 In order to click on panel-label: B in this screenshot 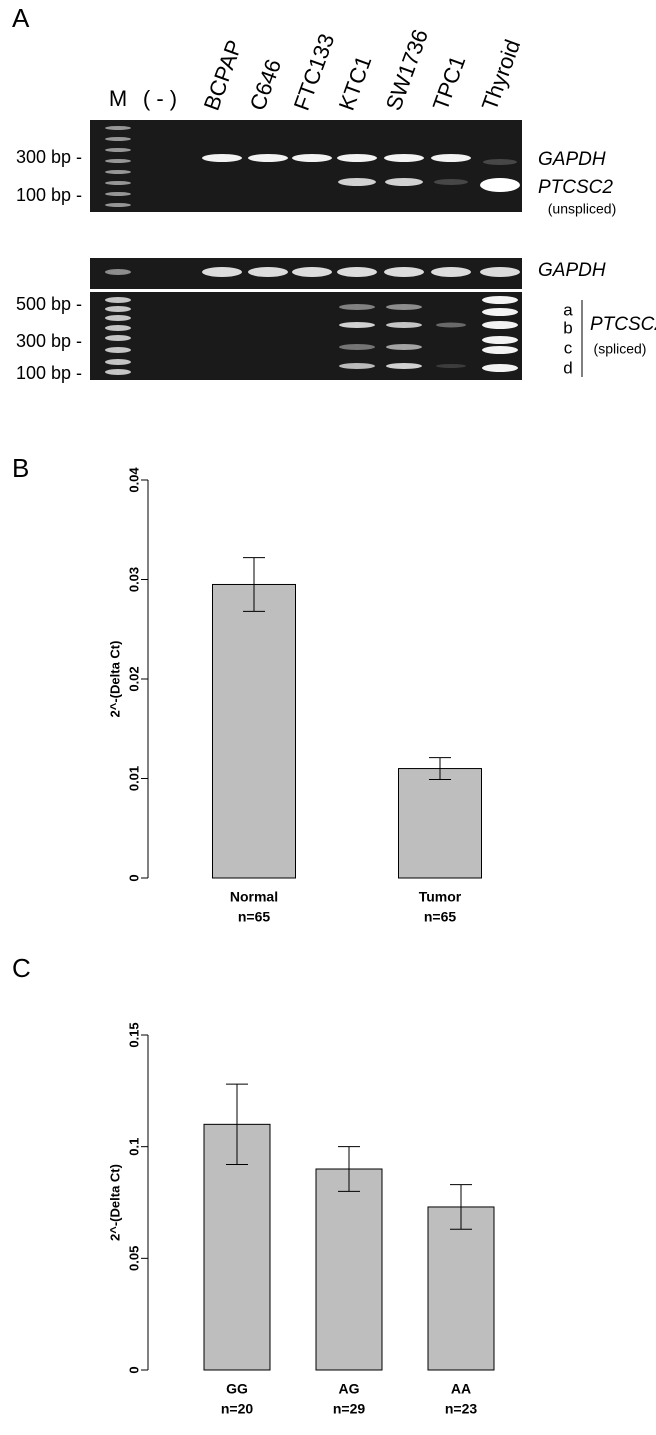, I will do `click(20, 468)`.